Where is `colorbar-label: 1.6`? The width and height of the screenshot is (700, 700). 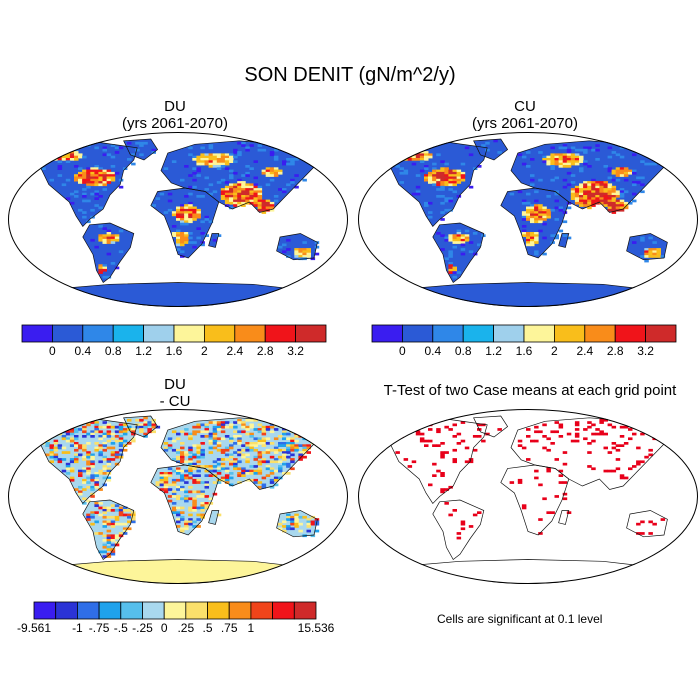
colorbar-label: 1.6 is located at coordinates (174, 351).